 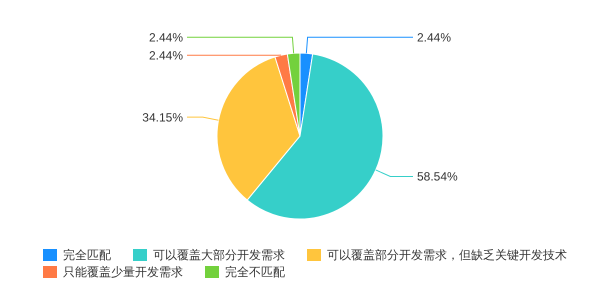 What do you see at coordinates (87, 255) in the screenshot?
I see `legend-label: 完全匹配` at bounding box center [87, 255].